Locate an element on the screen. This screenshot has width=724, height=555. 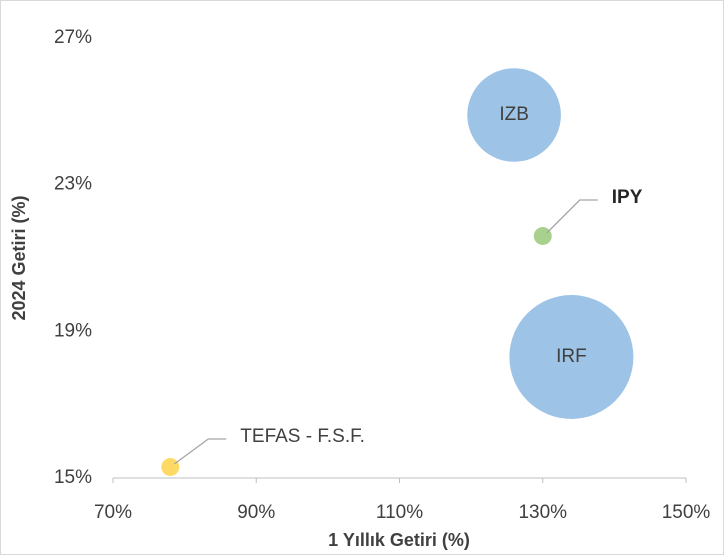
bubble-label: TEFAS - F.S.F. is located at coordinates (302, 436).